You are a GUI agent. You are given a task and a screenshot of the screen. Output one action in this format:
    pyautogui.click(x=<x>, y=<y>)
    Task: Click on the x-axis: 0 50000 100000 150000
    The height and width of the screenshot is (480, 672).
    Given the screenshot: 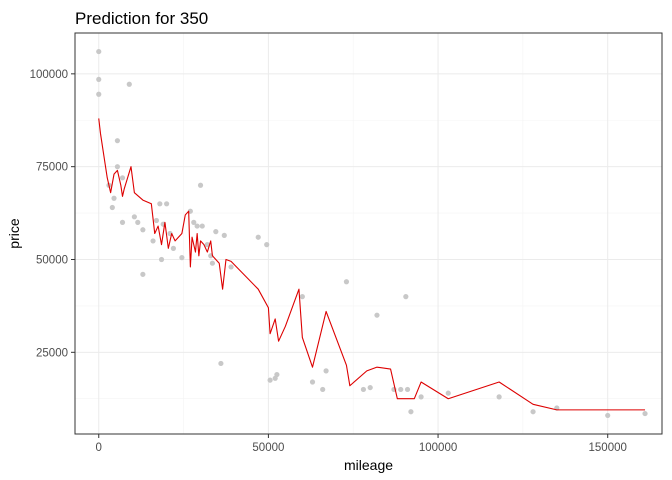 What is the action you would take?
    pyautogui.click(x=361, y=444)
    